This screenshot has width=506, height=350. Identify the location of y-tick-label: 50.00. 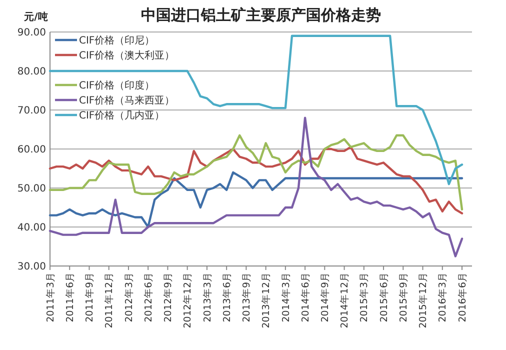
(31, 189).